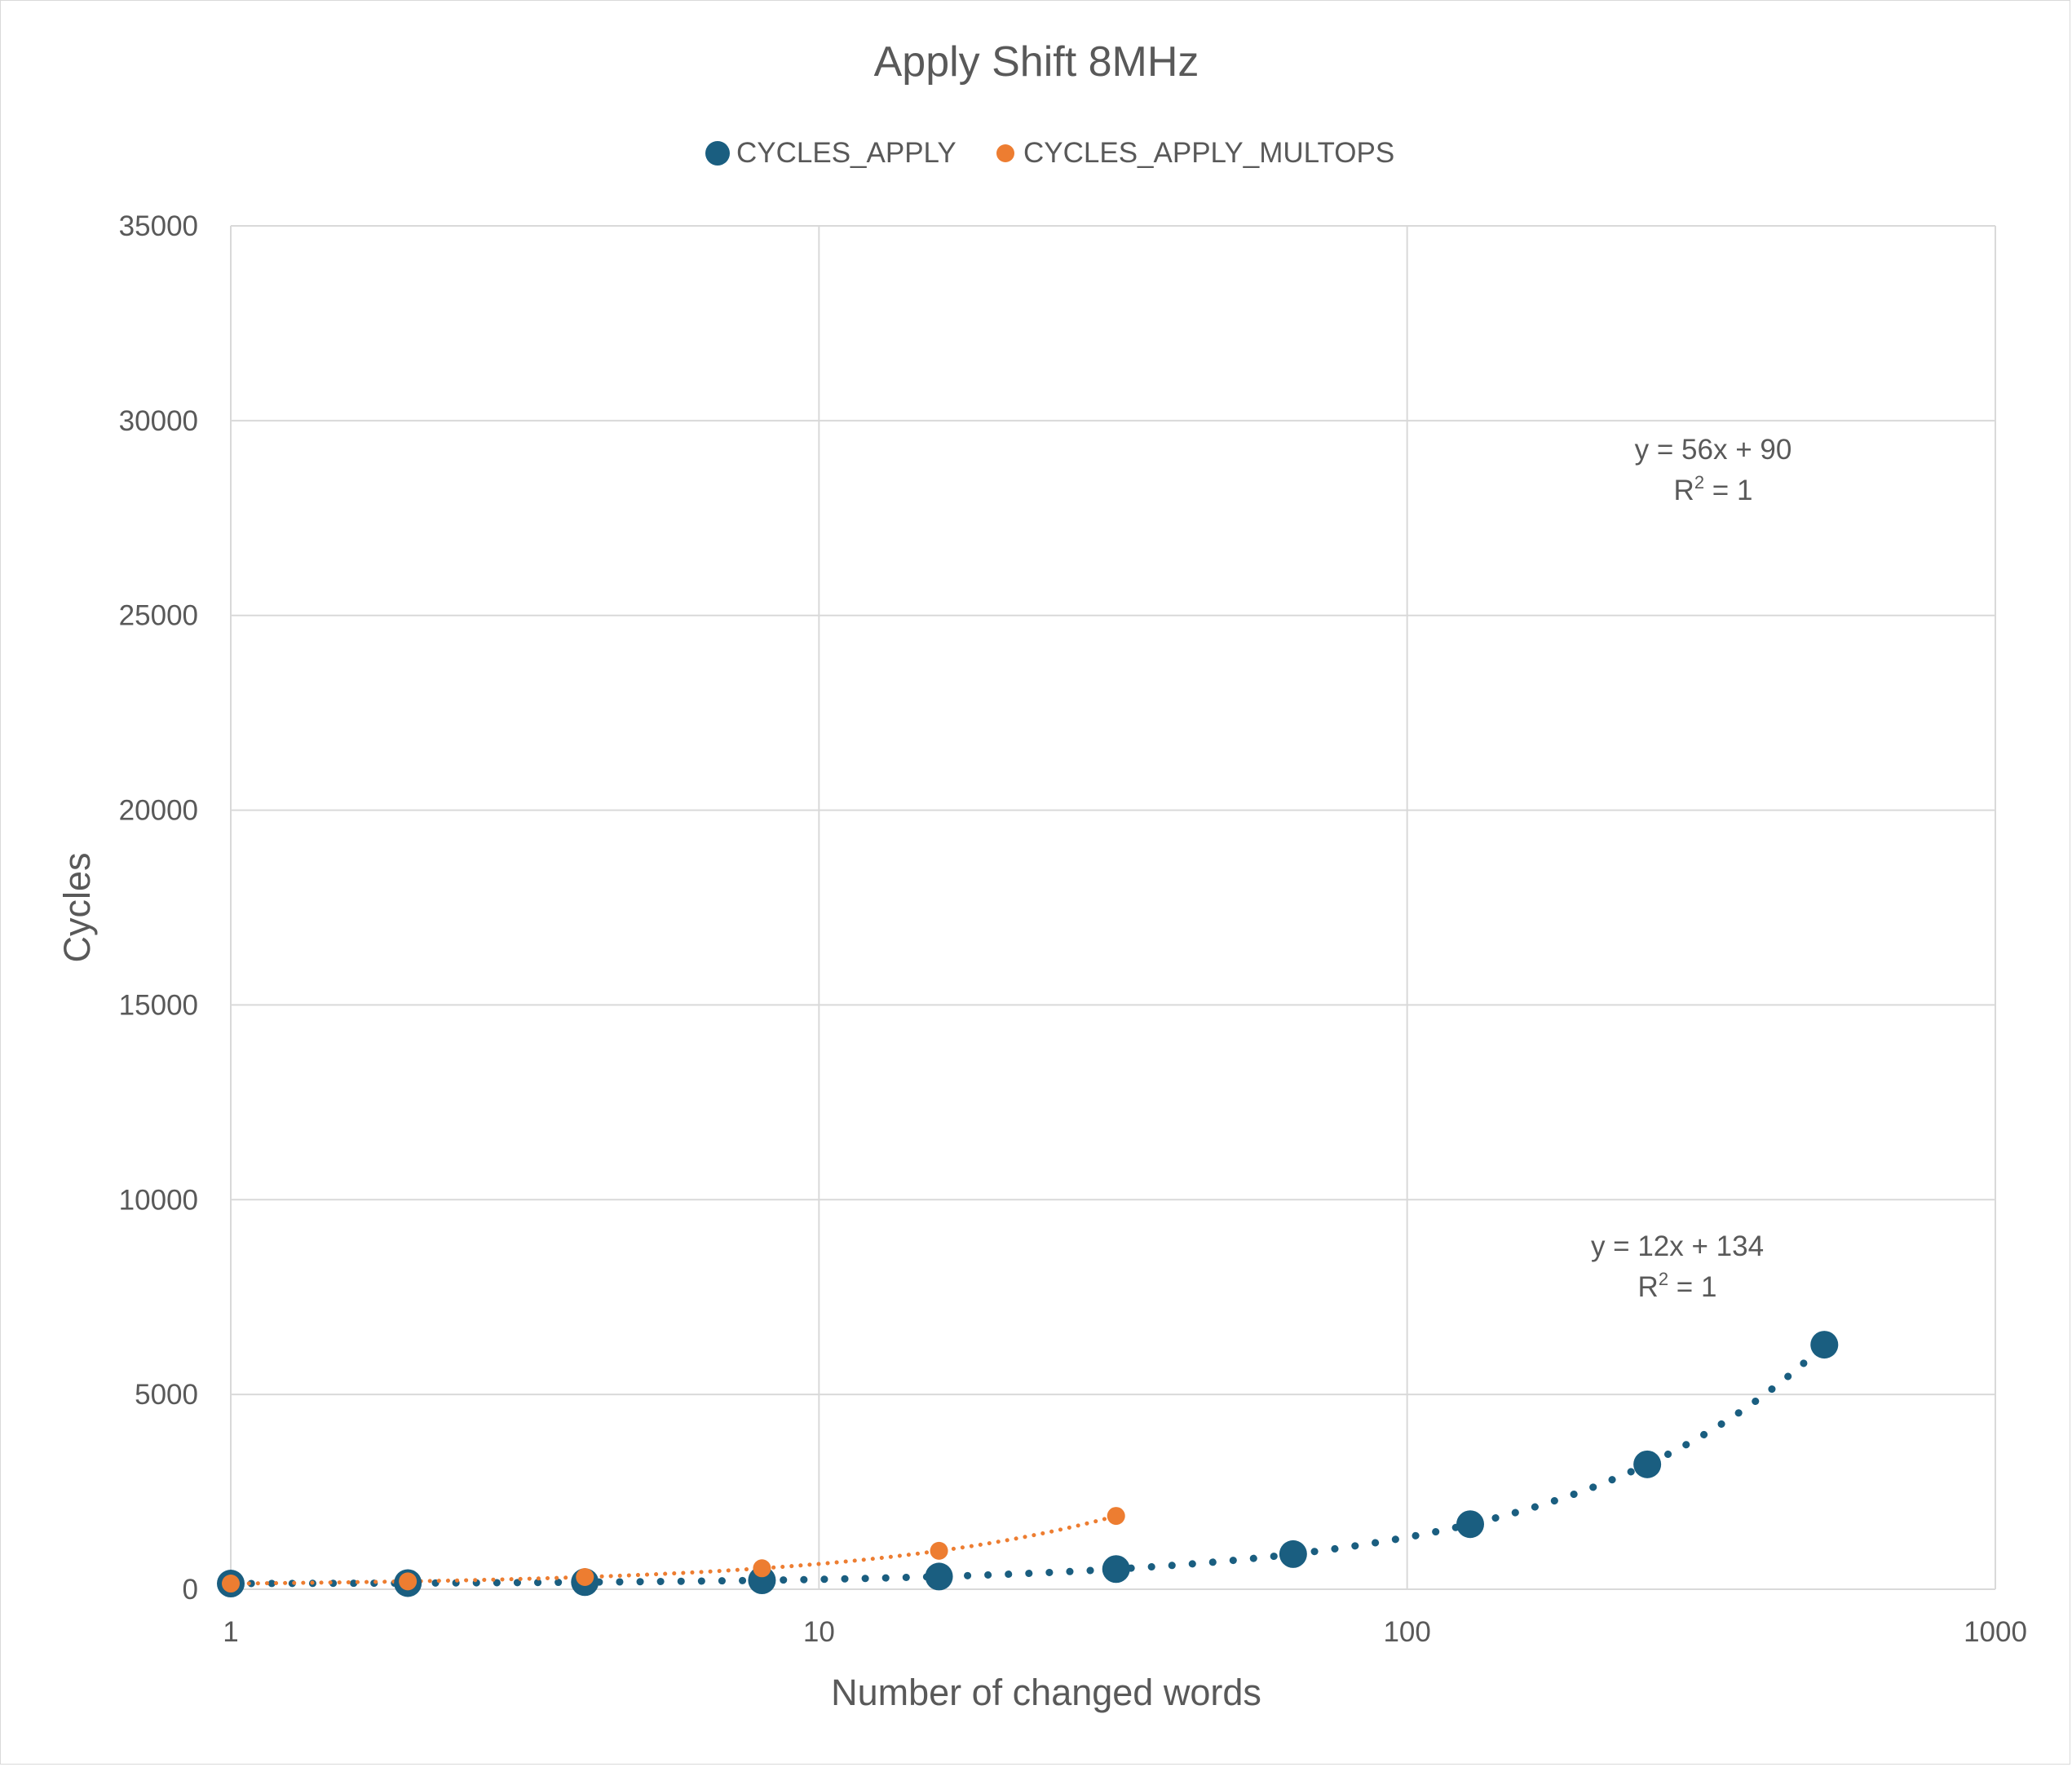 The height and width of the screenshot is (1767, 2072). I want to click on trendline-r2-apply: R2 = 1, so click(1677, 1286).